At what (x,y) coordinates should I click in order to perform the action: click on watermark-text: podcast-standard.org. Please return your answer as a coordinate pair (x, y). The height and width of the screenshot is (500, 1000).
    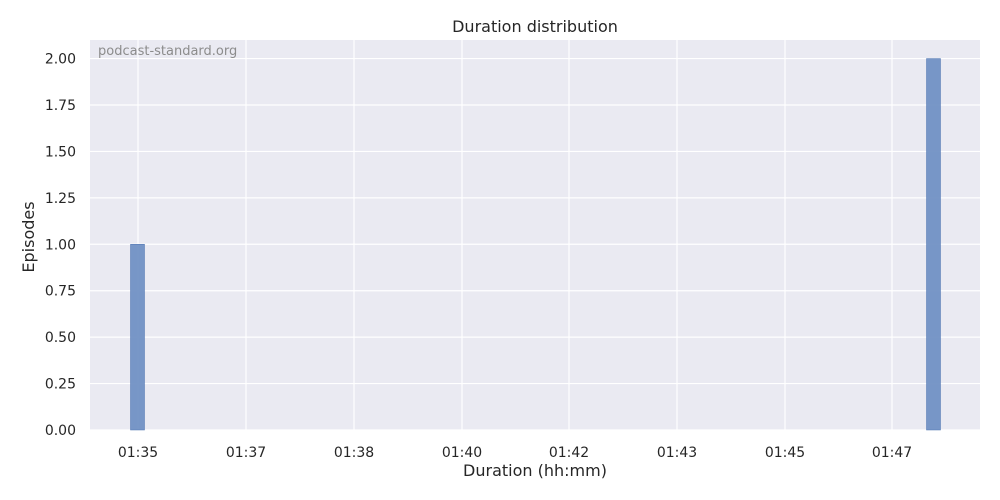
    Looking at the image, I should click on (167, 51).